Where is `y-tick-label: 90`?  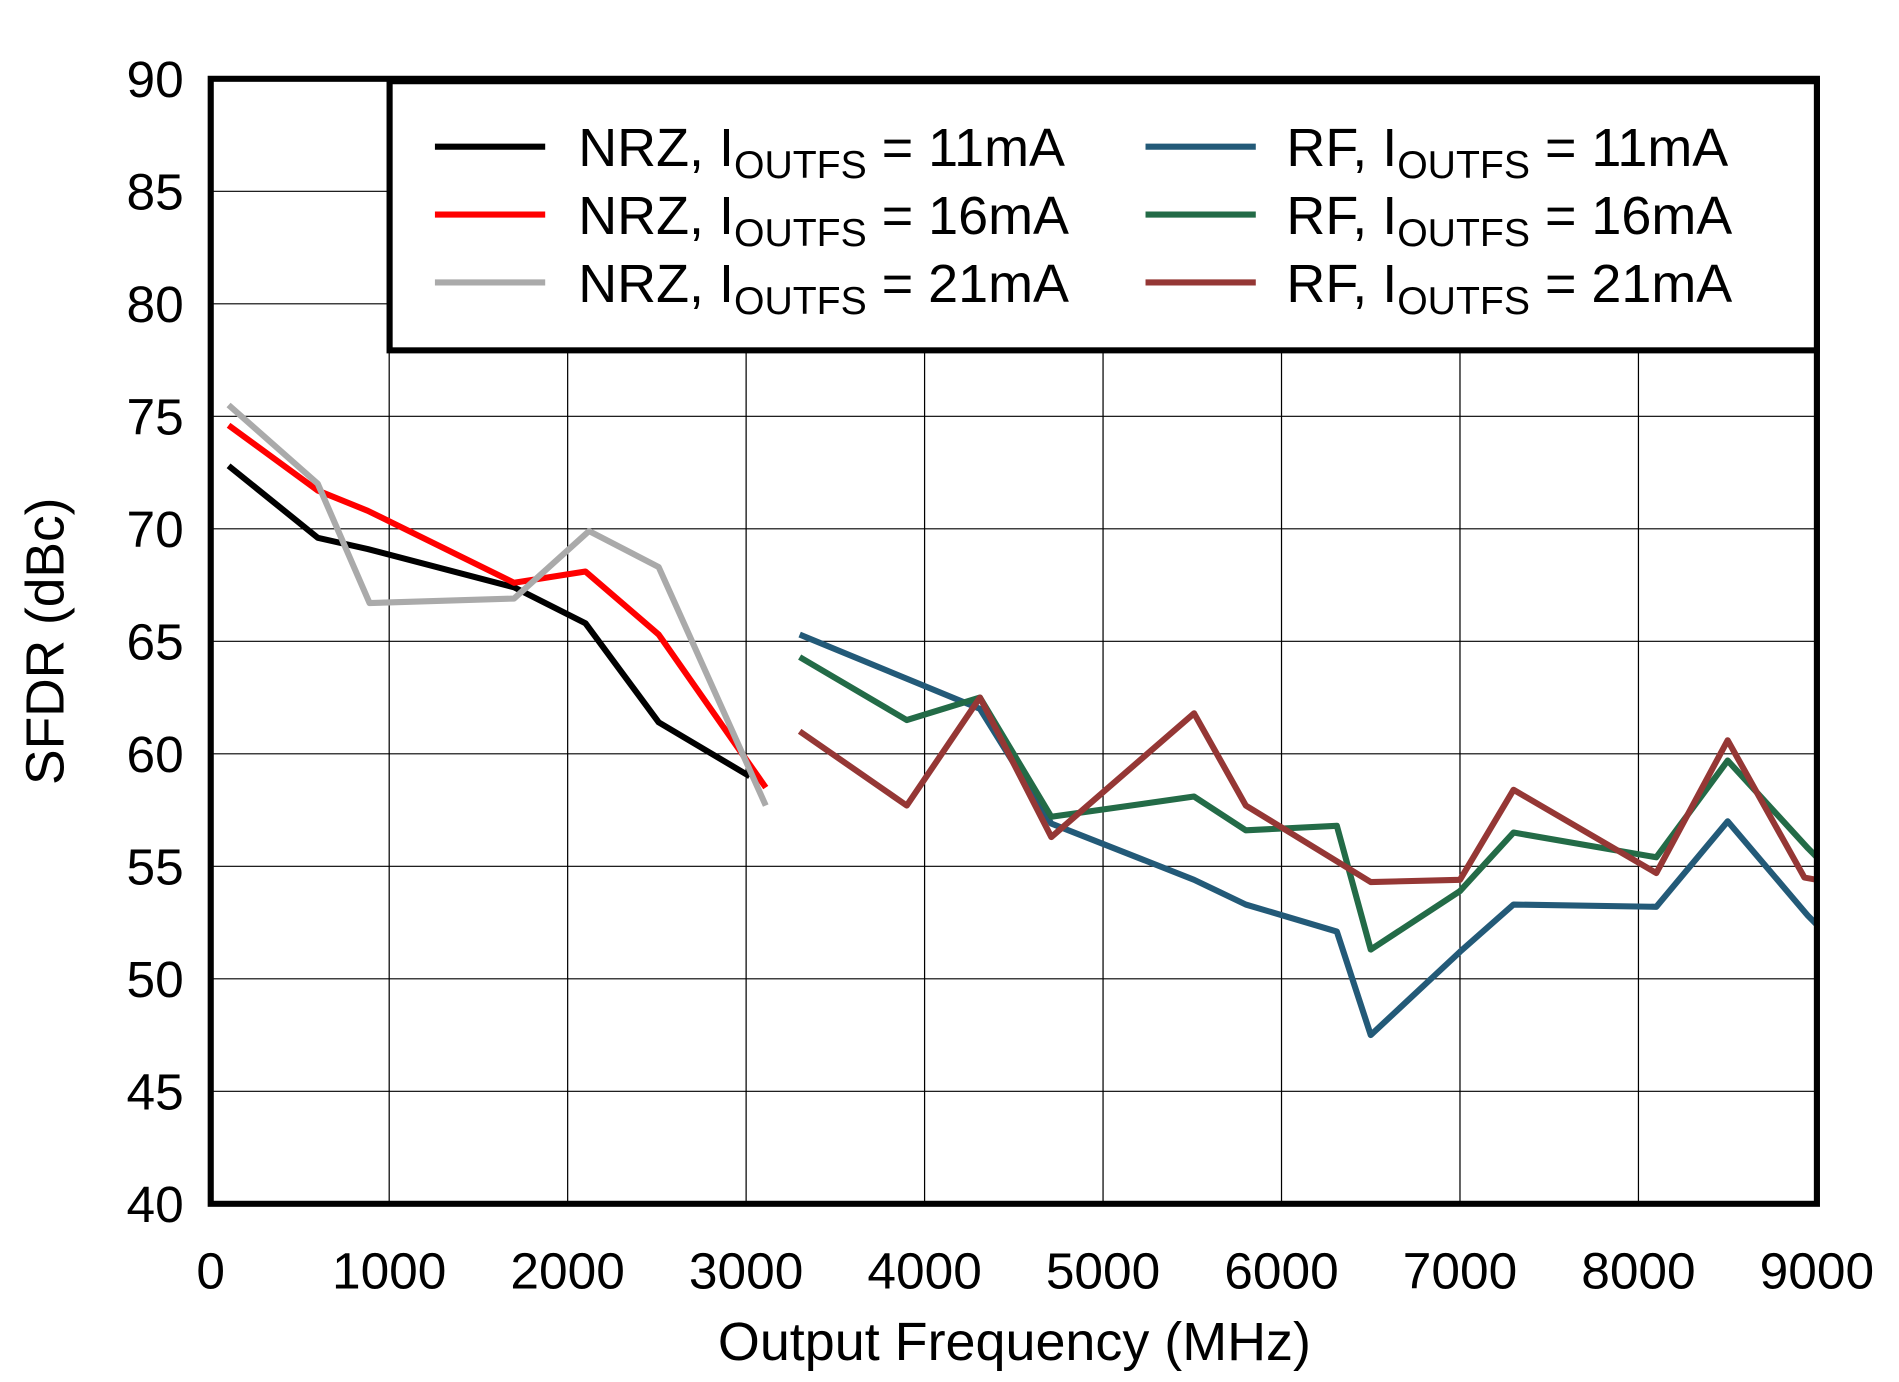 y-tick-label: 90 is located at coordinates (155, 79).